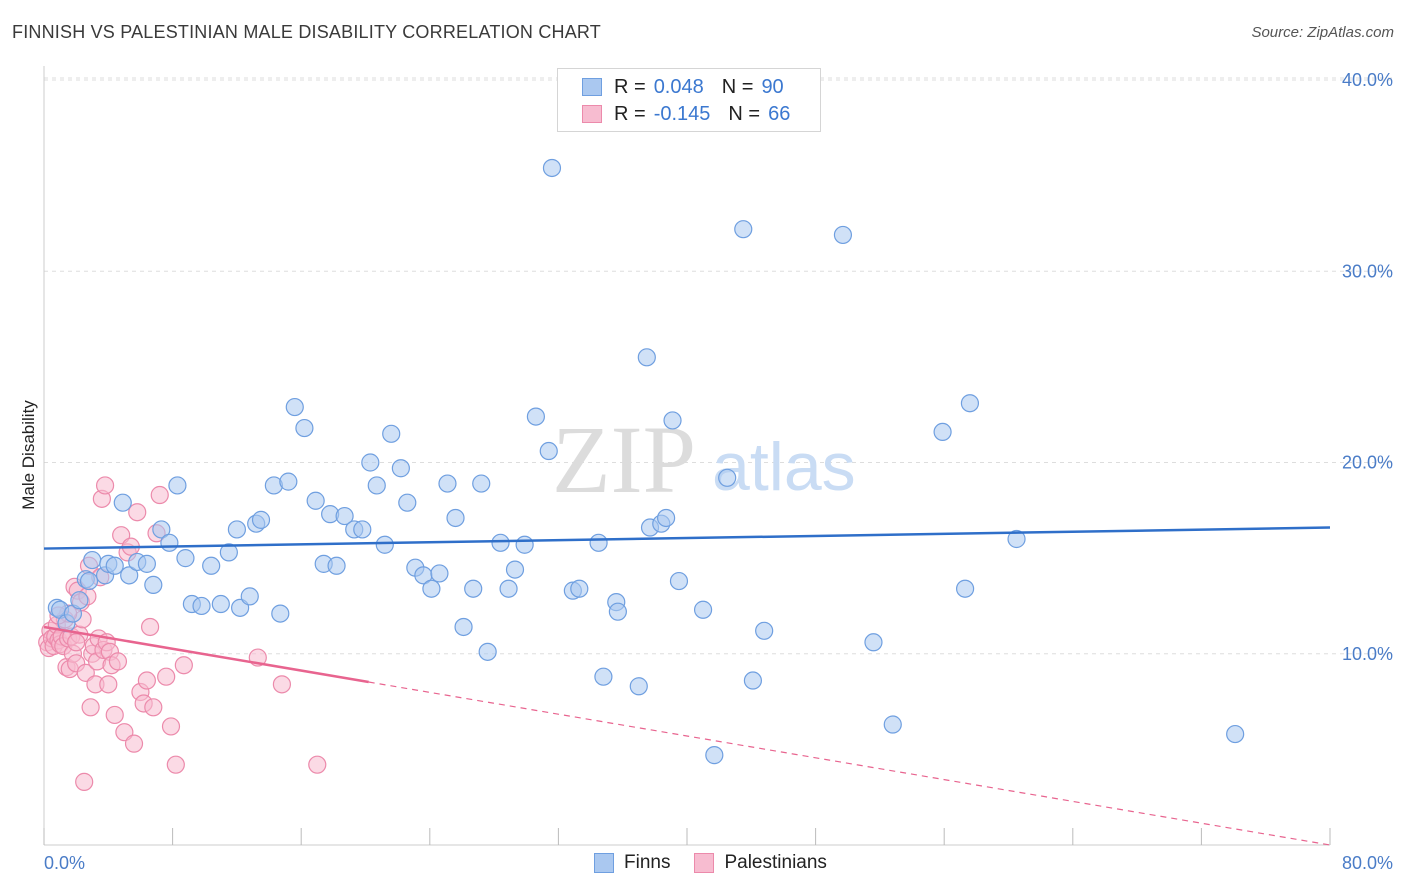  Describe the element at coordinates (1367, 863) in the screenshot. I see `x-tick-label: 80.0%` at that location.